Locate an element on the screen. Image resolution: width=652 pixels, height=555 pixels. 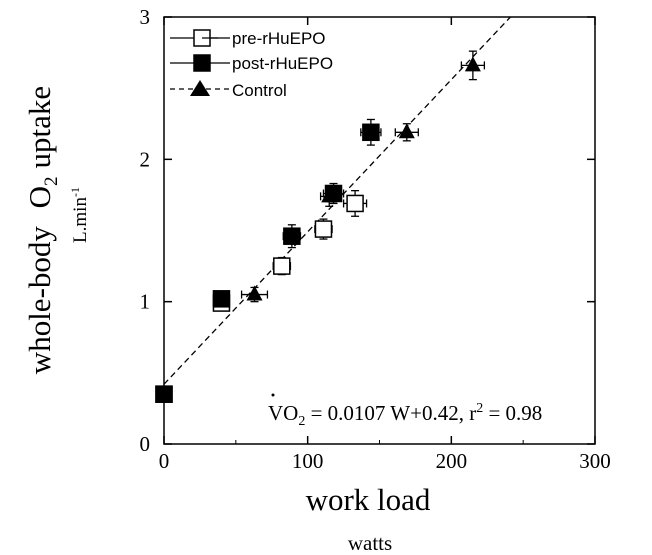
y-axis-unit-text: L.min is located at coordinates (80, 220).